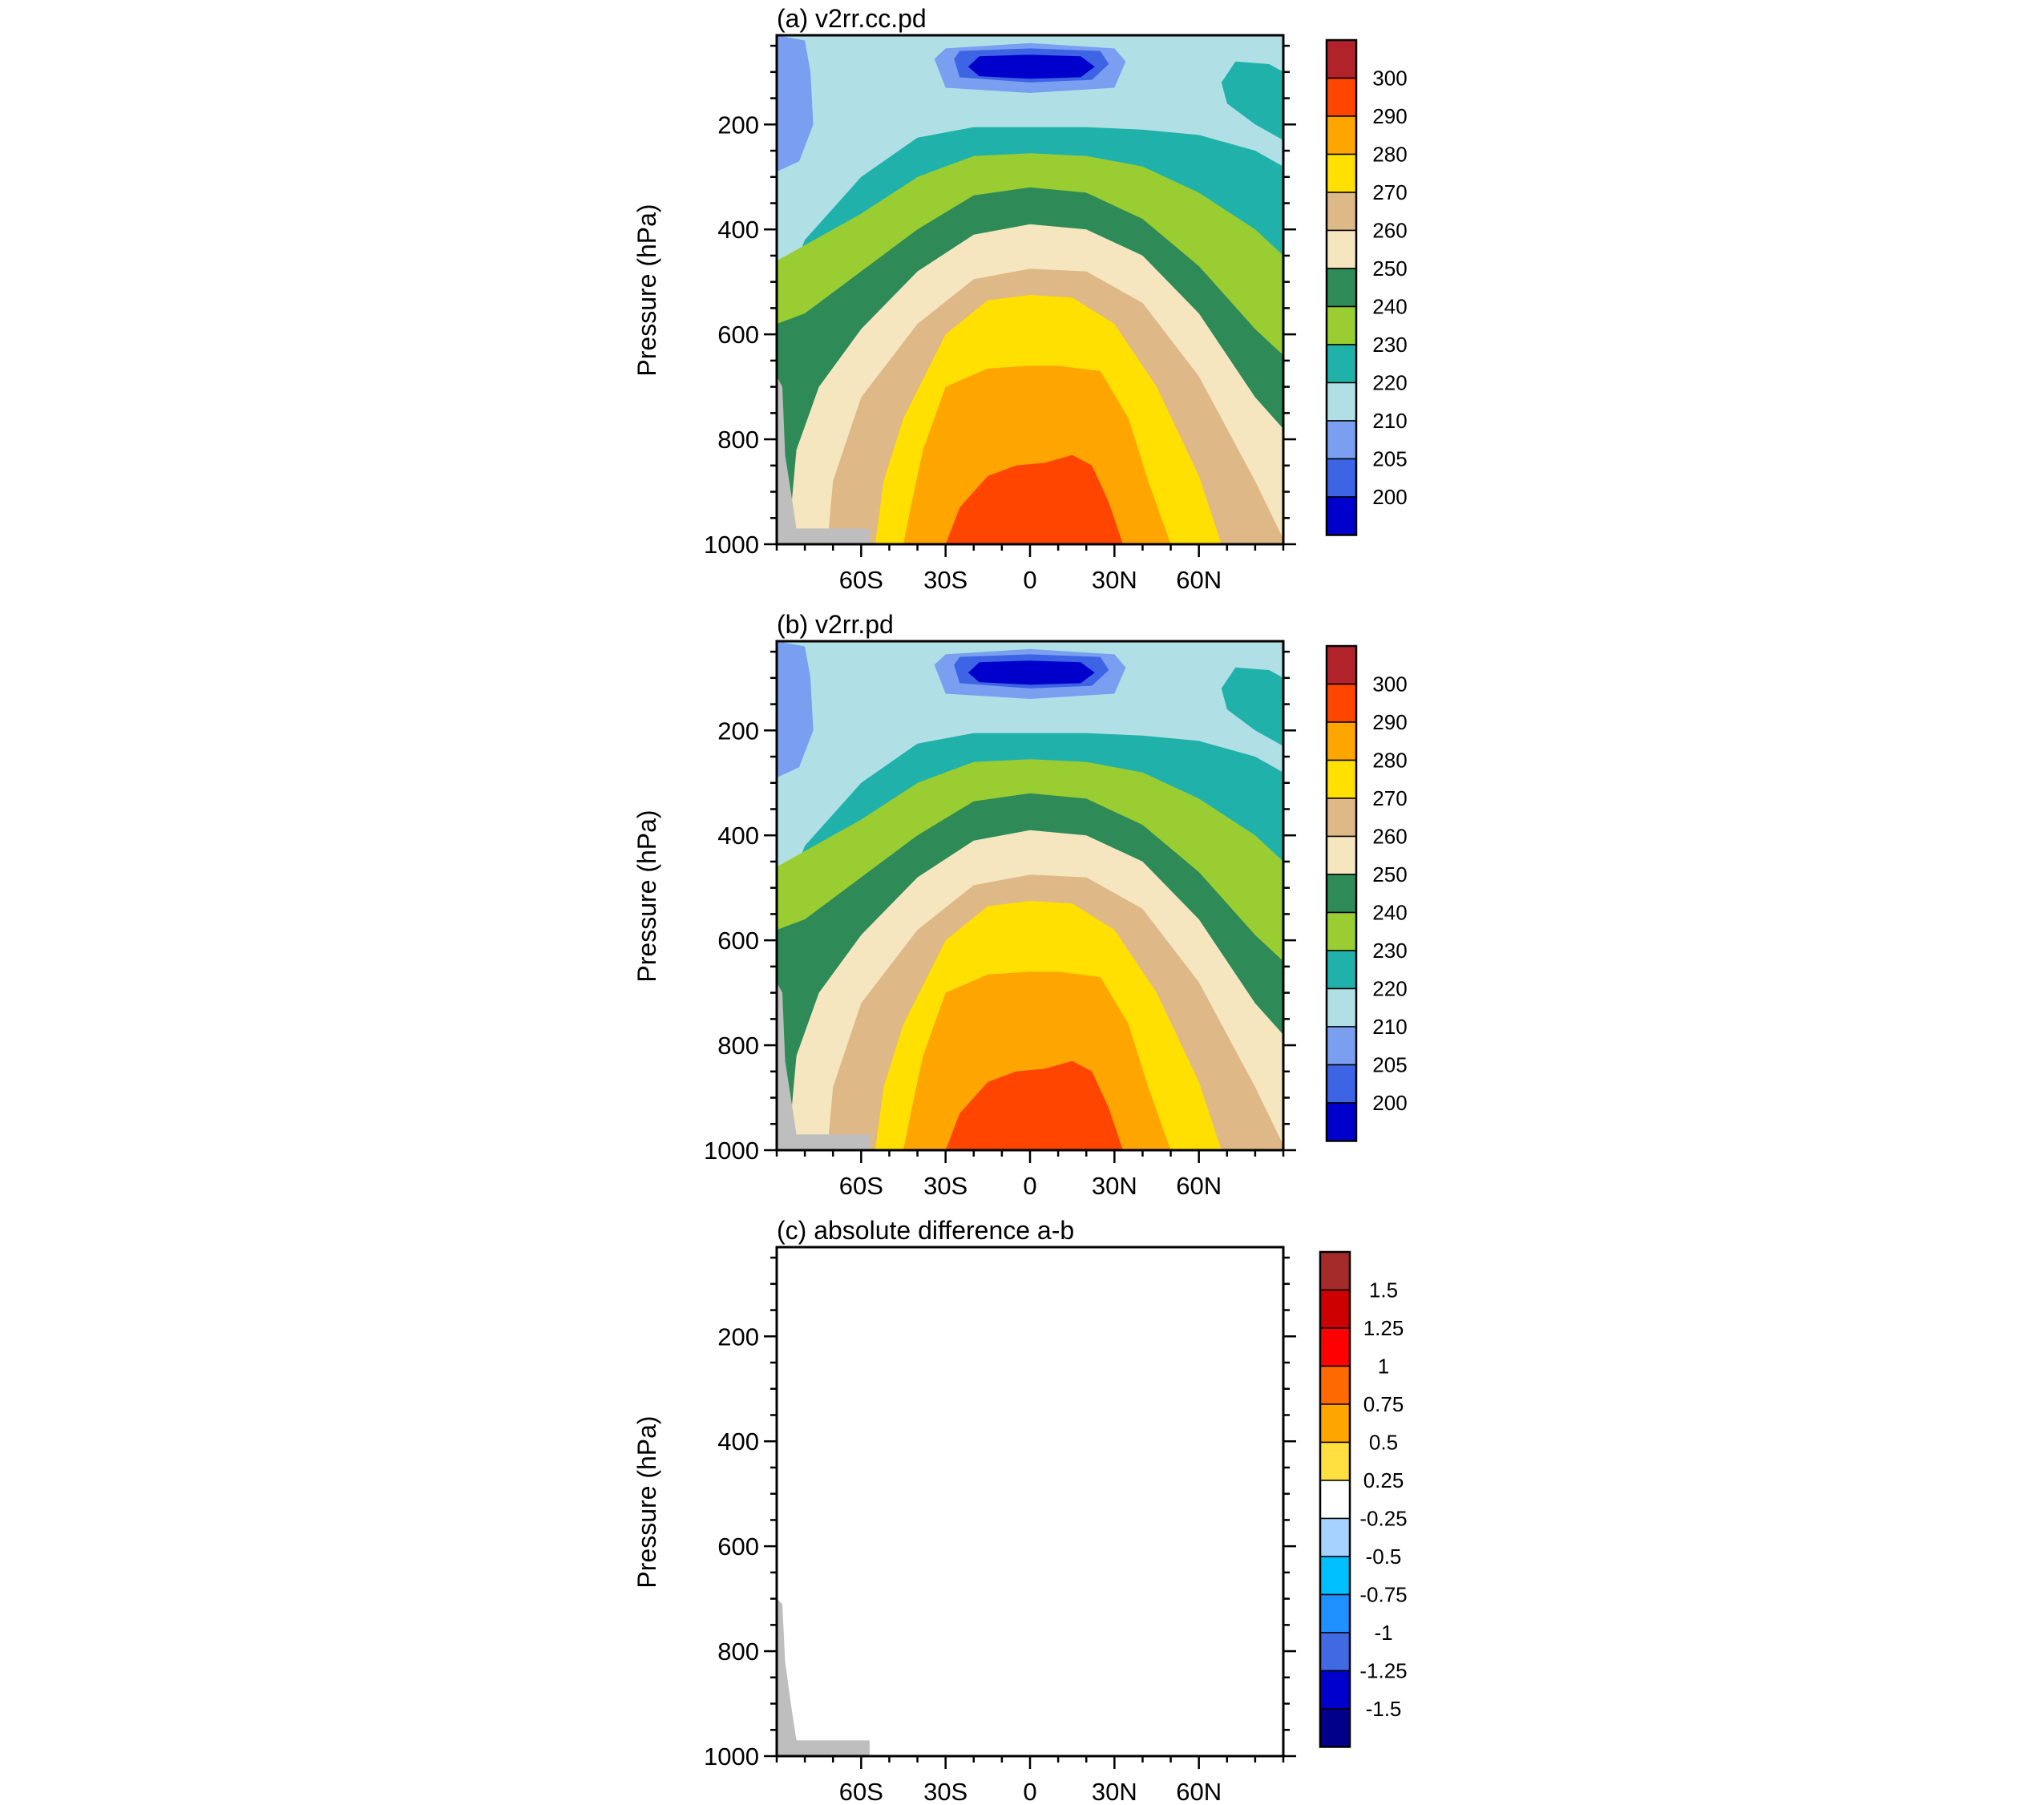  What do you see at coordinates (1383, 1443) in the screenshot?
I see `colorbar-label: 0.5` at bounding box center [1383, 1443].